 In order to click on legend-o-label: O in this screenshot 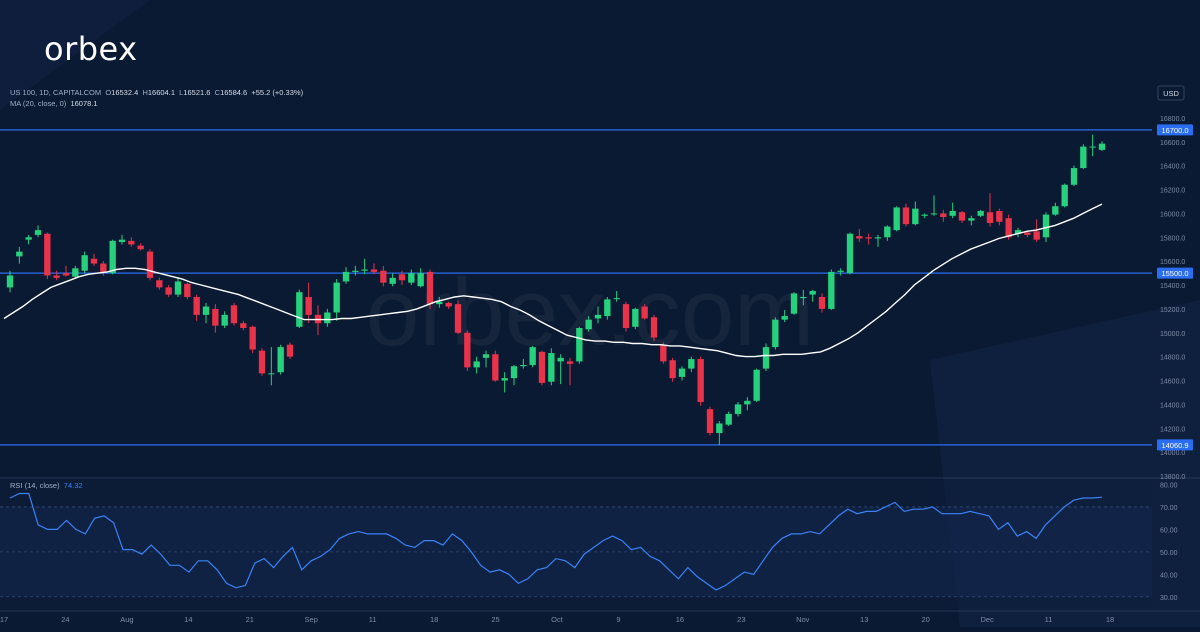, I will do `click(108, 92)`.